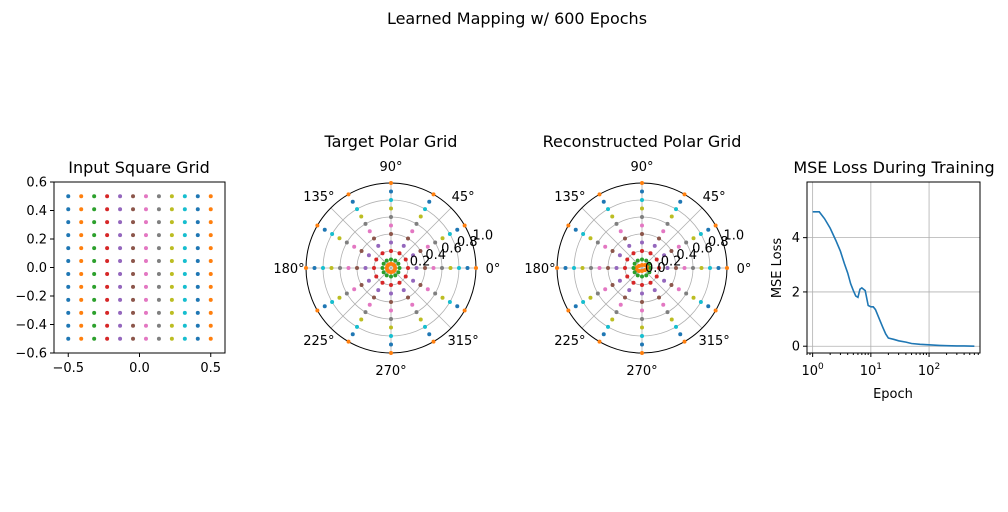  What do you see at coordinates (361, 298) in the screenshot?
I see `target-polar-spoke` at bounding box center [361, 298].